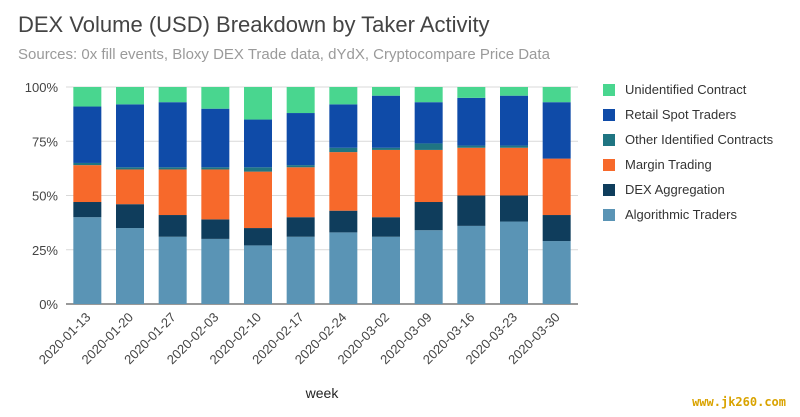 Image resolution: width=800 pixels, height=417 pixels. I want to click on legend-label: Other Identified Contracts, so click(699, 139).